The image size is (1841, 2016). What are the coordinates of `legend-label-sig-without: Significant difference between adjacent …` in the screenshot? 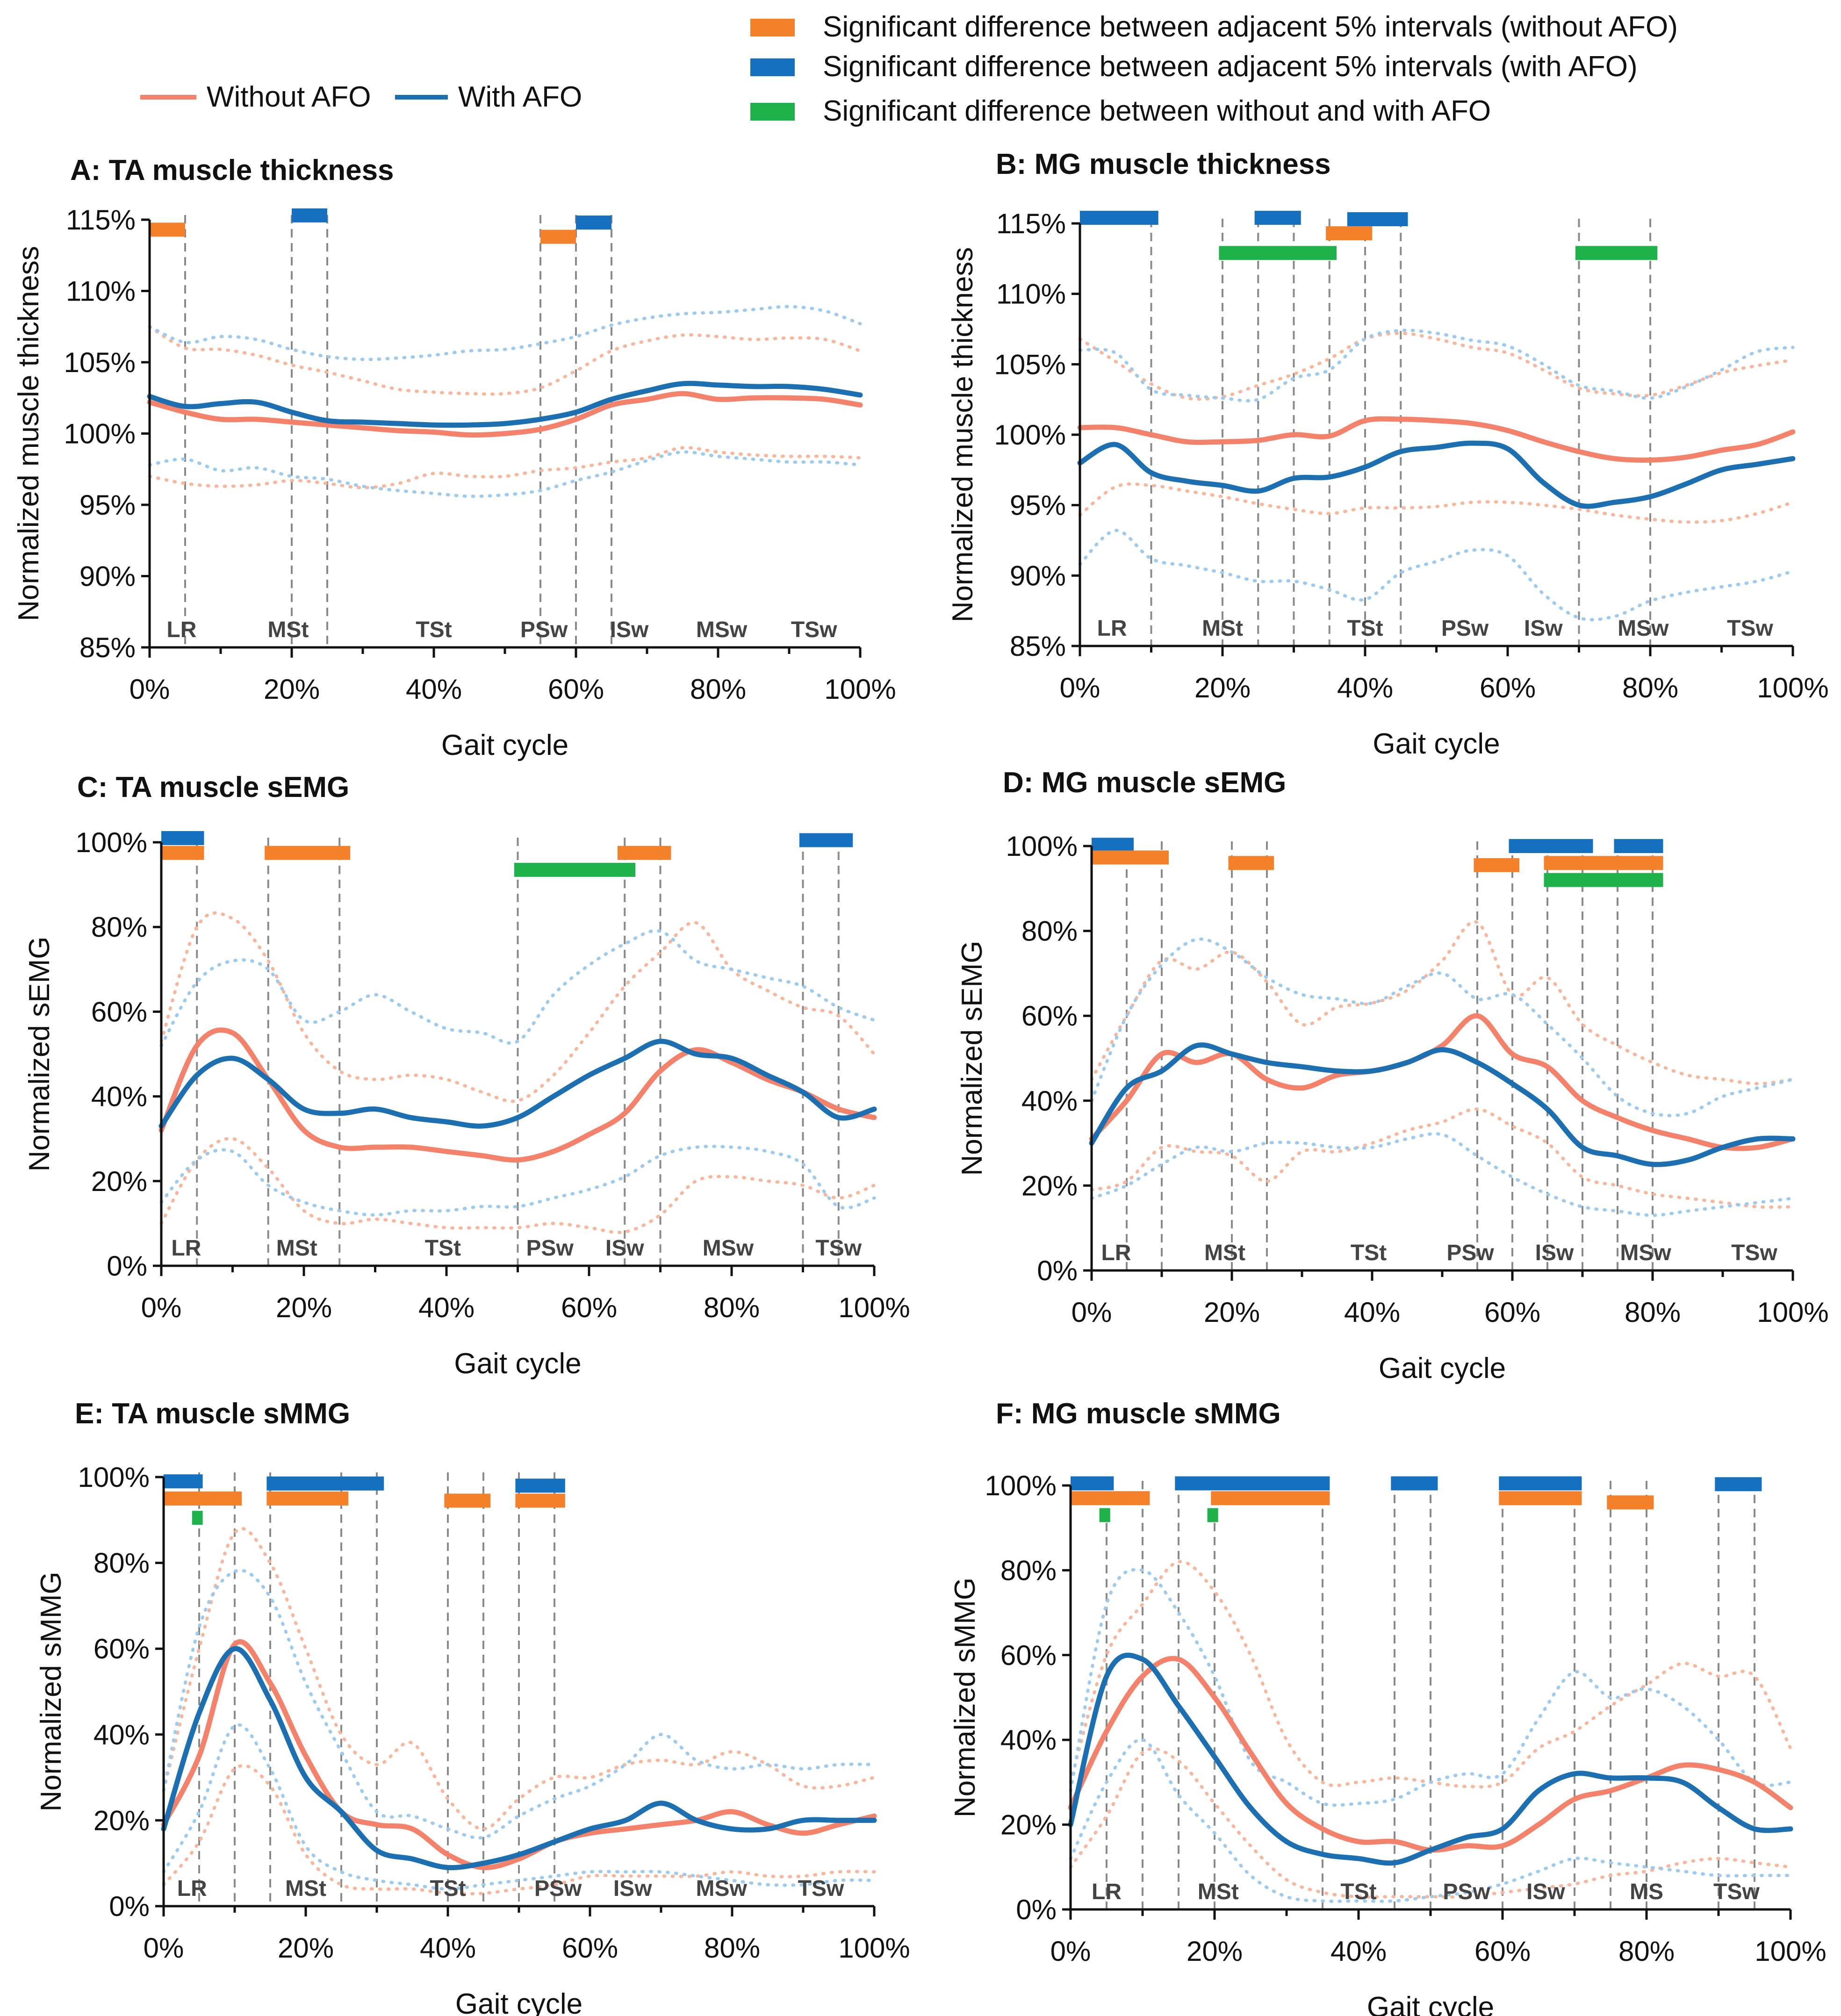 It's located at (1250, 27).